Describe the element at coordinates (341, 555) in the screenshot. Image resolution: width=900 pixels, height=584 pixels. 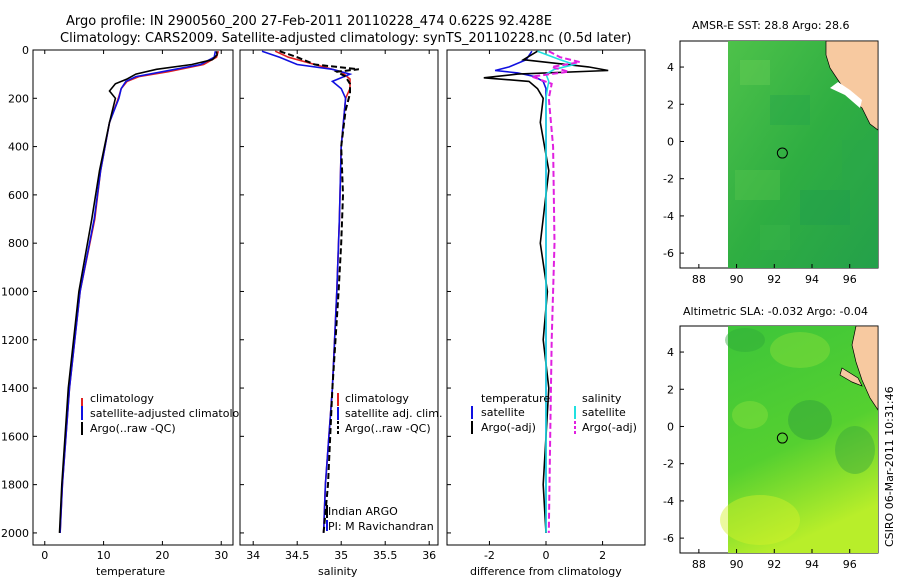
I see `x-tick-label: 35` at that location.